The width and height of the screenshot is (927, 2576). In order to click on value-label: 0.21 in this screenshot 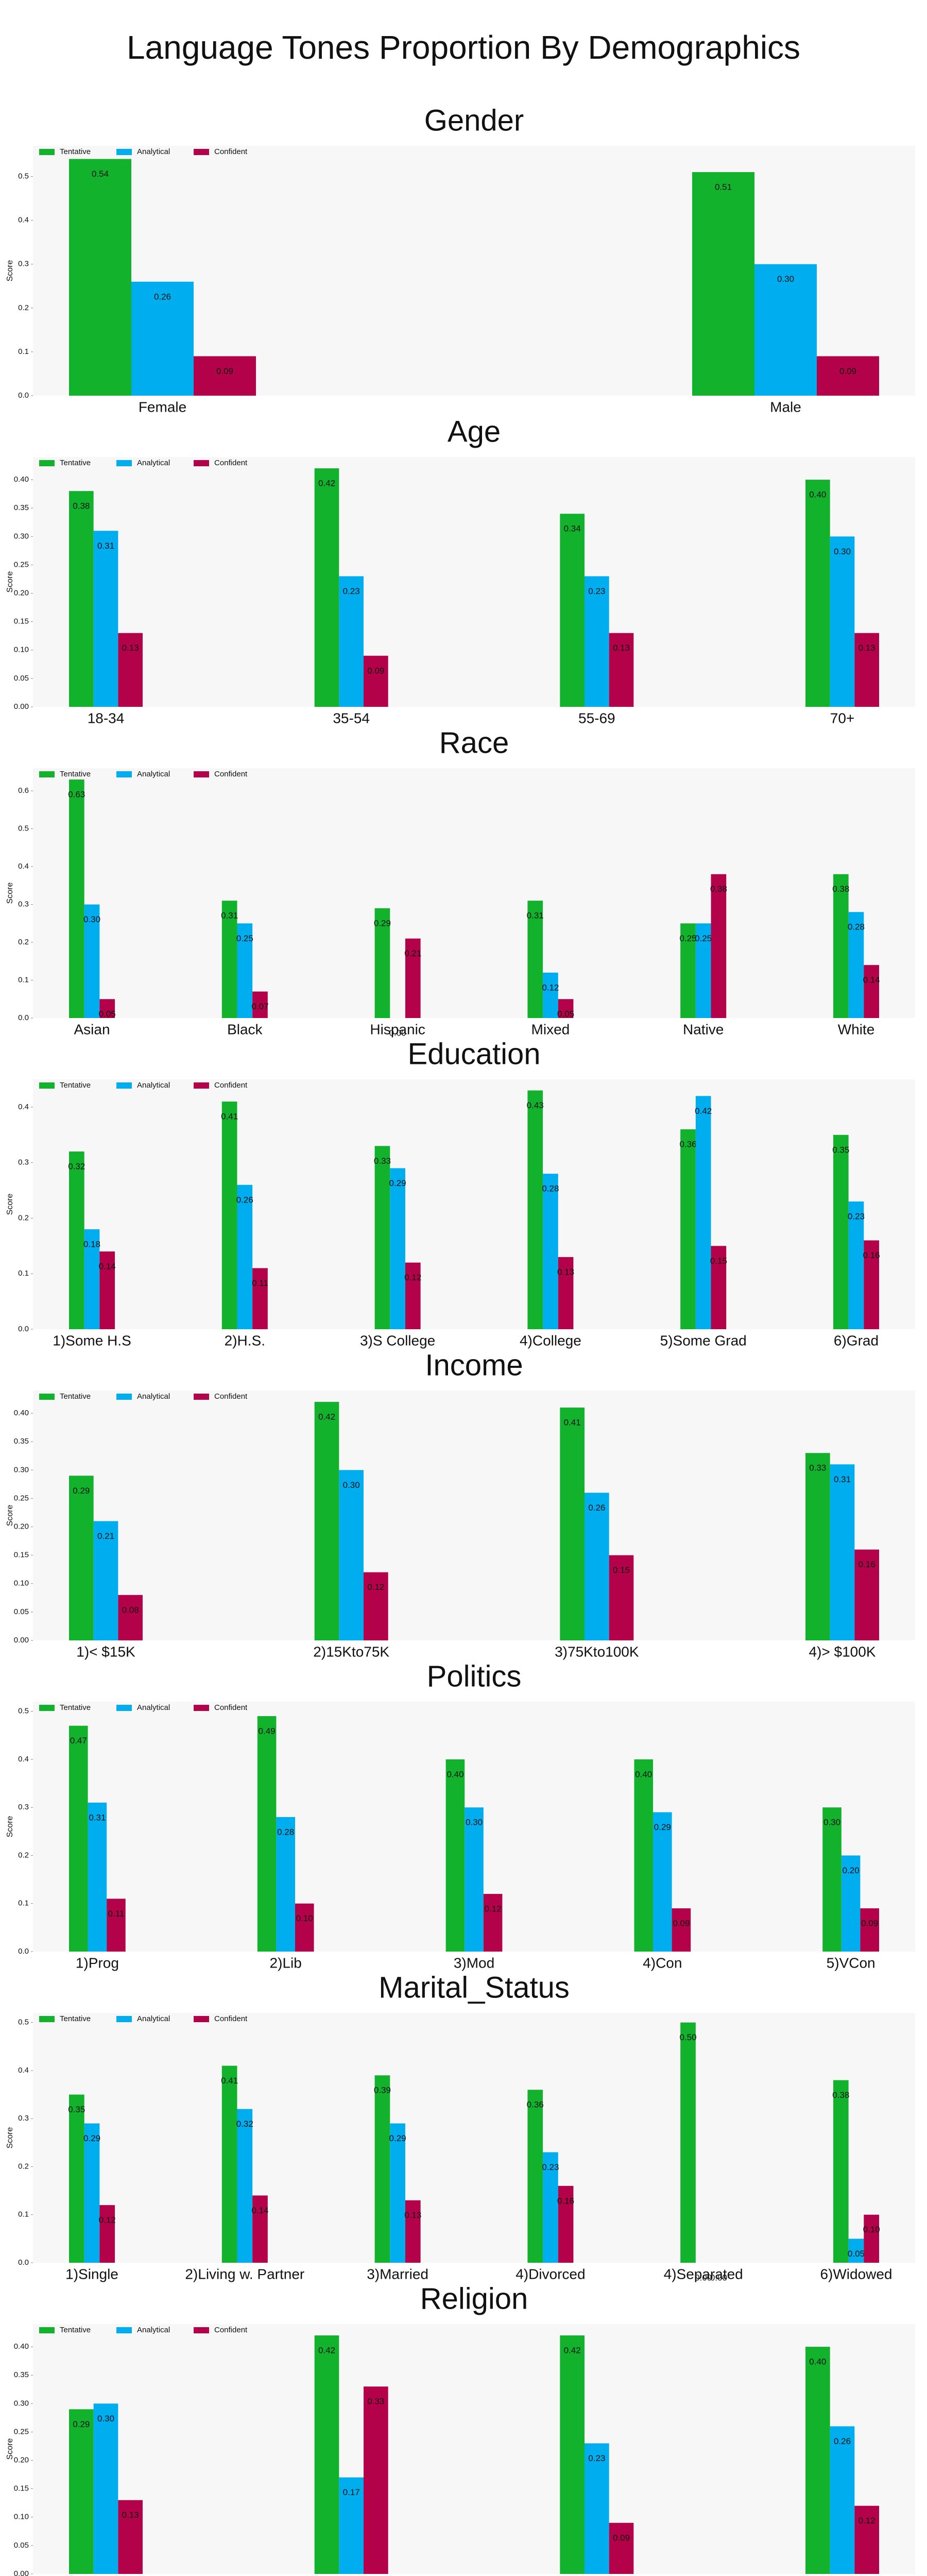, I will do `click(412, 953)`.